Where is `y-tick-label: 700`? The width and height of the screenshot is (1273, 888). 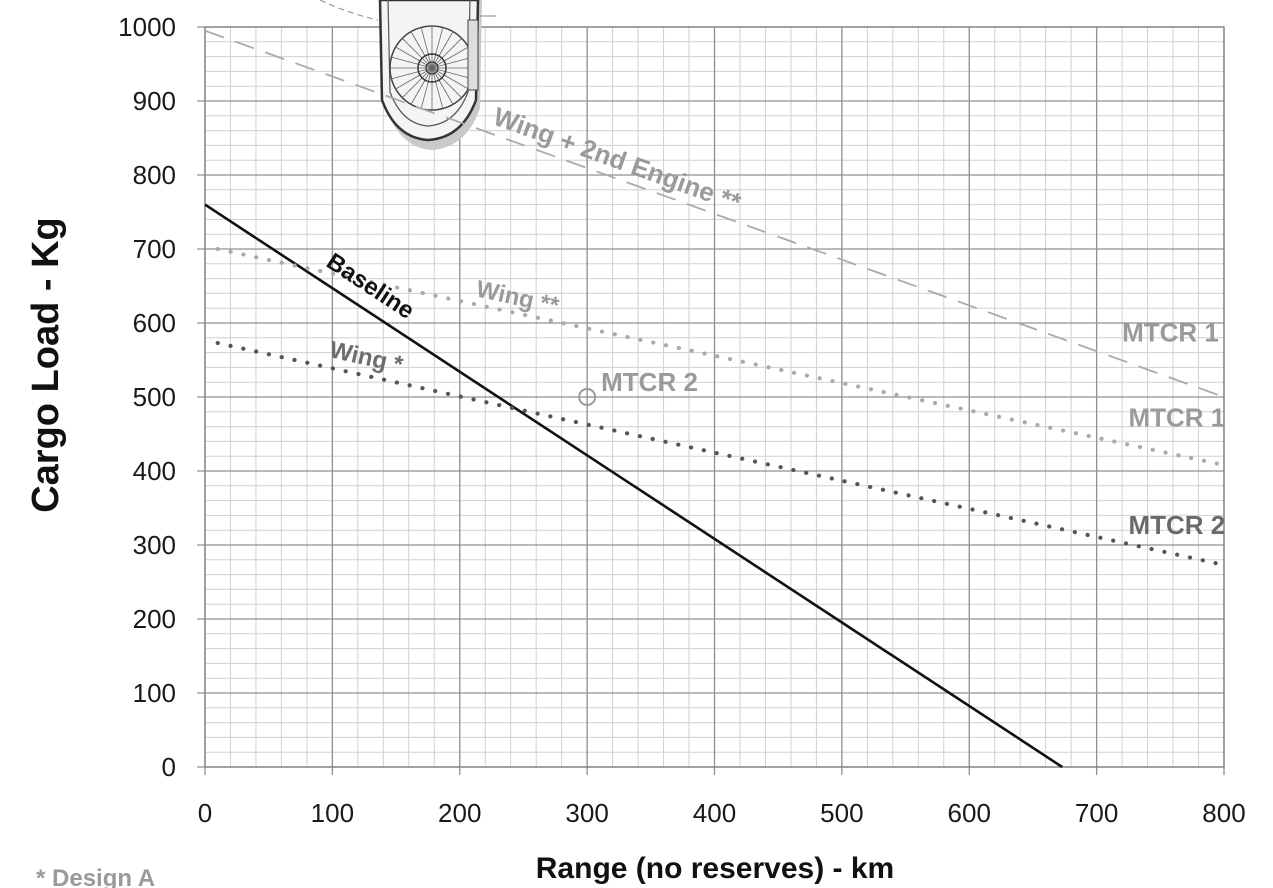
y-tick-label: 700 is located at coordinates (154, 249).